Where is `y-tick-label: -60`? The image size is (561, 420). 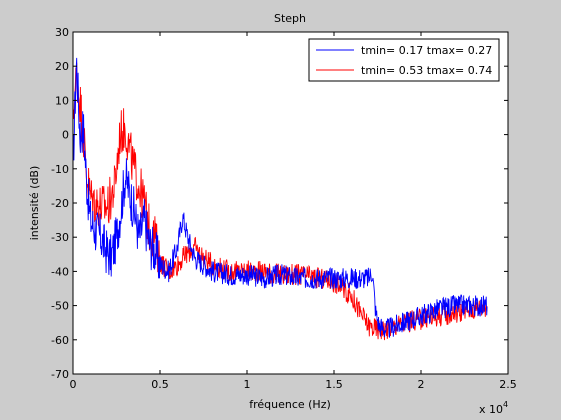
y-tick-label: -60 is located at coordinates (60, 340).